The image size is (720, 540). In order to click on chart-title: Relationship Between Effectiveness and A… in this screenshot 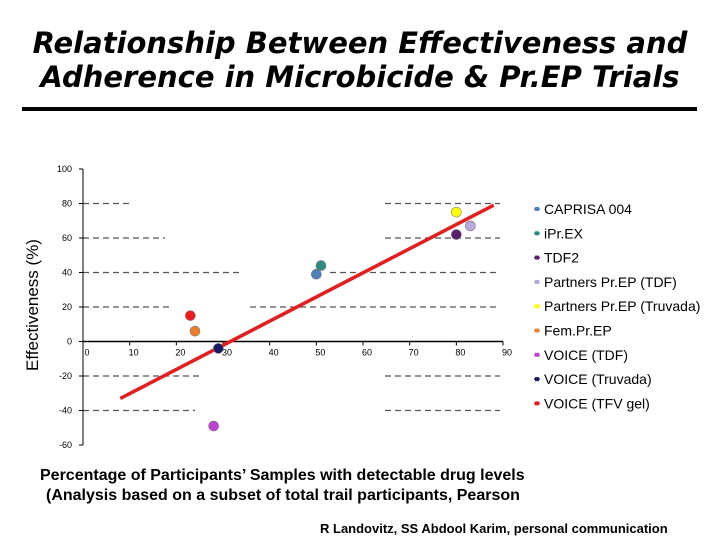, I will do `click(360, 60)`.